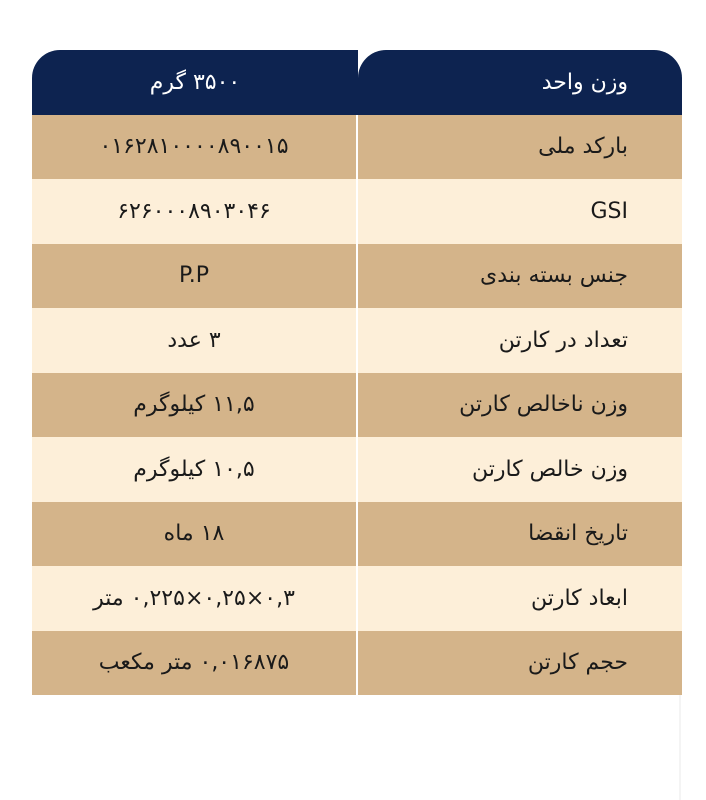 This screenshot has height=800, width=706. I want to click on table-row: وزن خالص کارتن ۱۰,۵ کیلوگرم, so click(357, 469).